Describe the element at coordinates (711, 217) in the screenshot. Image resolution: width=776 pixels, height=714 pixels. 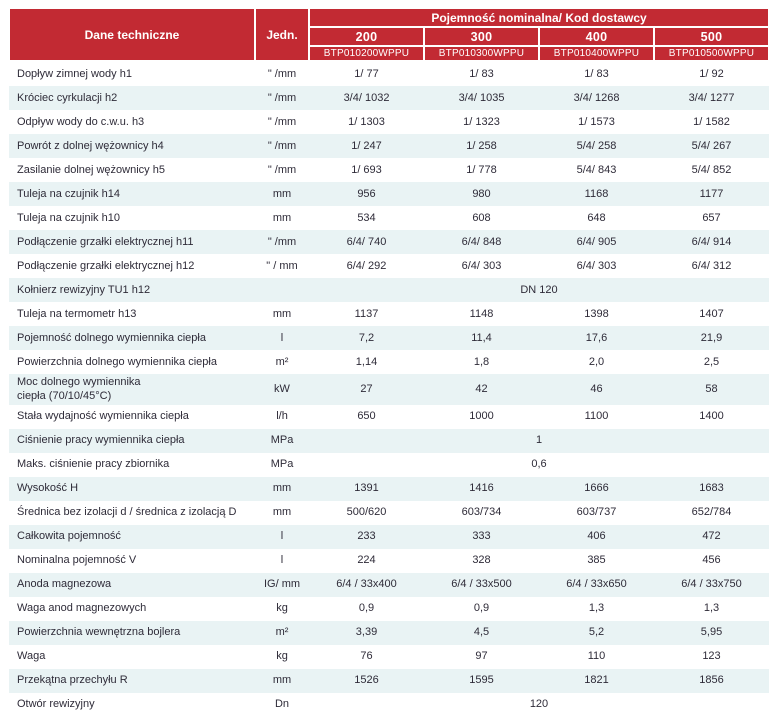
I see `row-value: 657` at that location.